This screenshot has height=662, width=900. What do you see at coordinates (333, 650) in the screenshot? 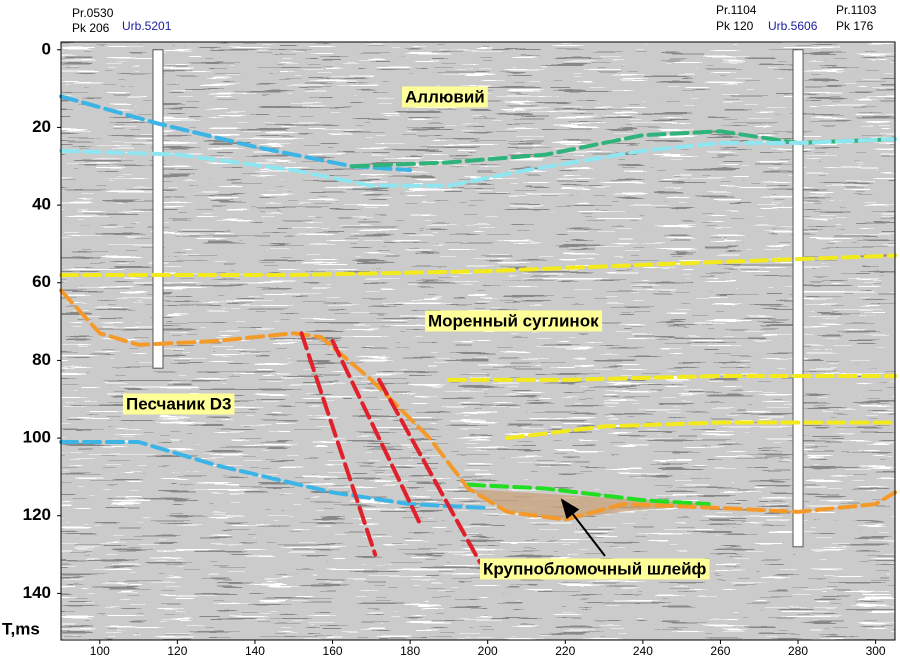
I see `x-tick-label: 160` at bounding box center [333, 650].